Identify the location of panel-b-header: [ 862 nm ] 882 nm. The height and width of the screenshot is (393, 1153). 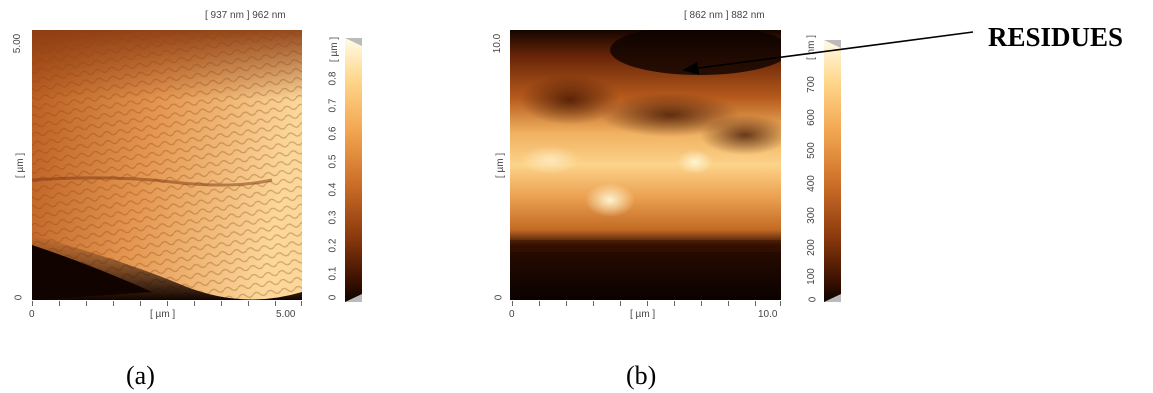
(724, 15).